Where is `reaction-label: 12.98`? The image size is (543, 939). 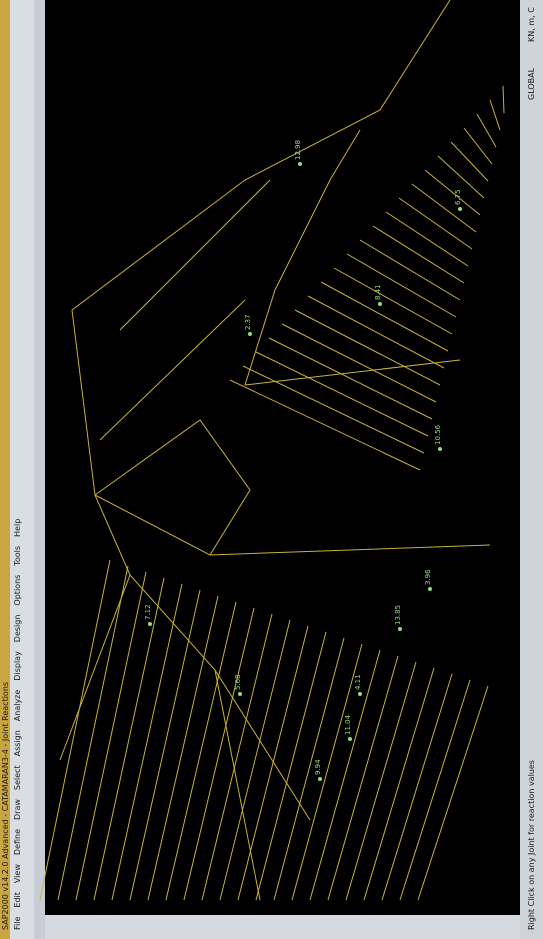
reaction-label: 12.98 is located at coordinates (298, 150).